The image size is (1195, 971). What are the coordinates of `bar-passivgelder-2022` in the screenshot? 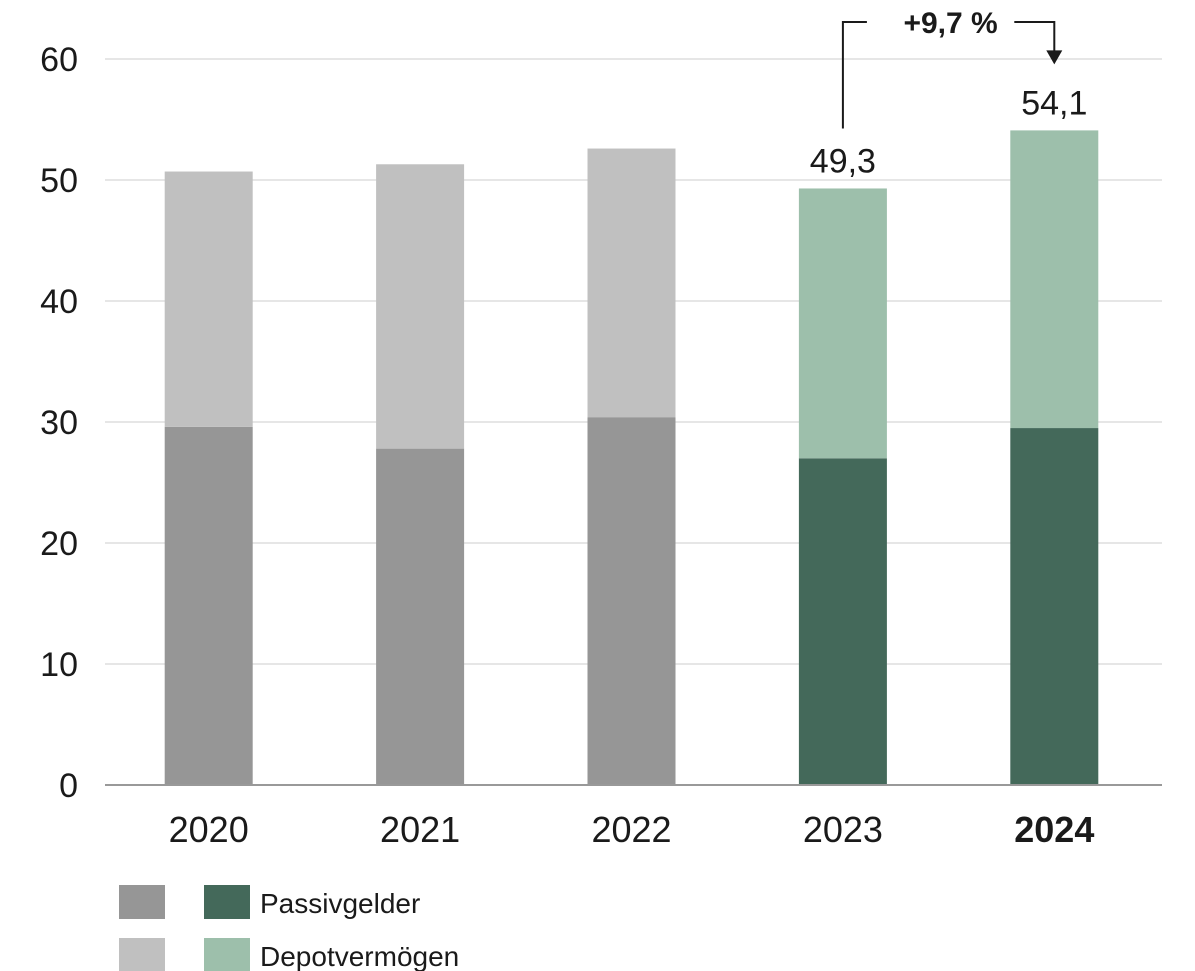 It's located at (631, 601).